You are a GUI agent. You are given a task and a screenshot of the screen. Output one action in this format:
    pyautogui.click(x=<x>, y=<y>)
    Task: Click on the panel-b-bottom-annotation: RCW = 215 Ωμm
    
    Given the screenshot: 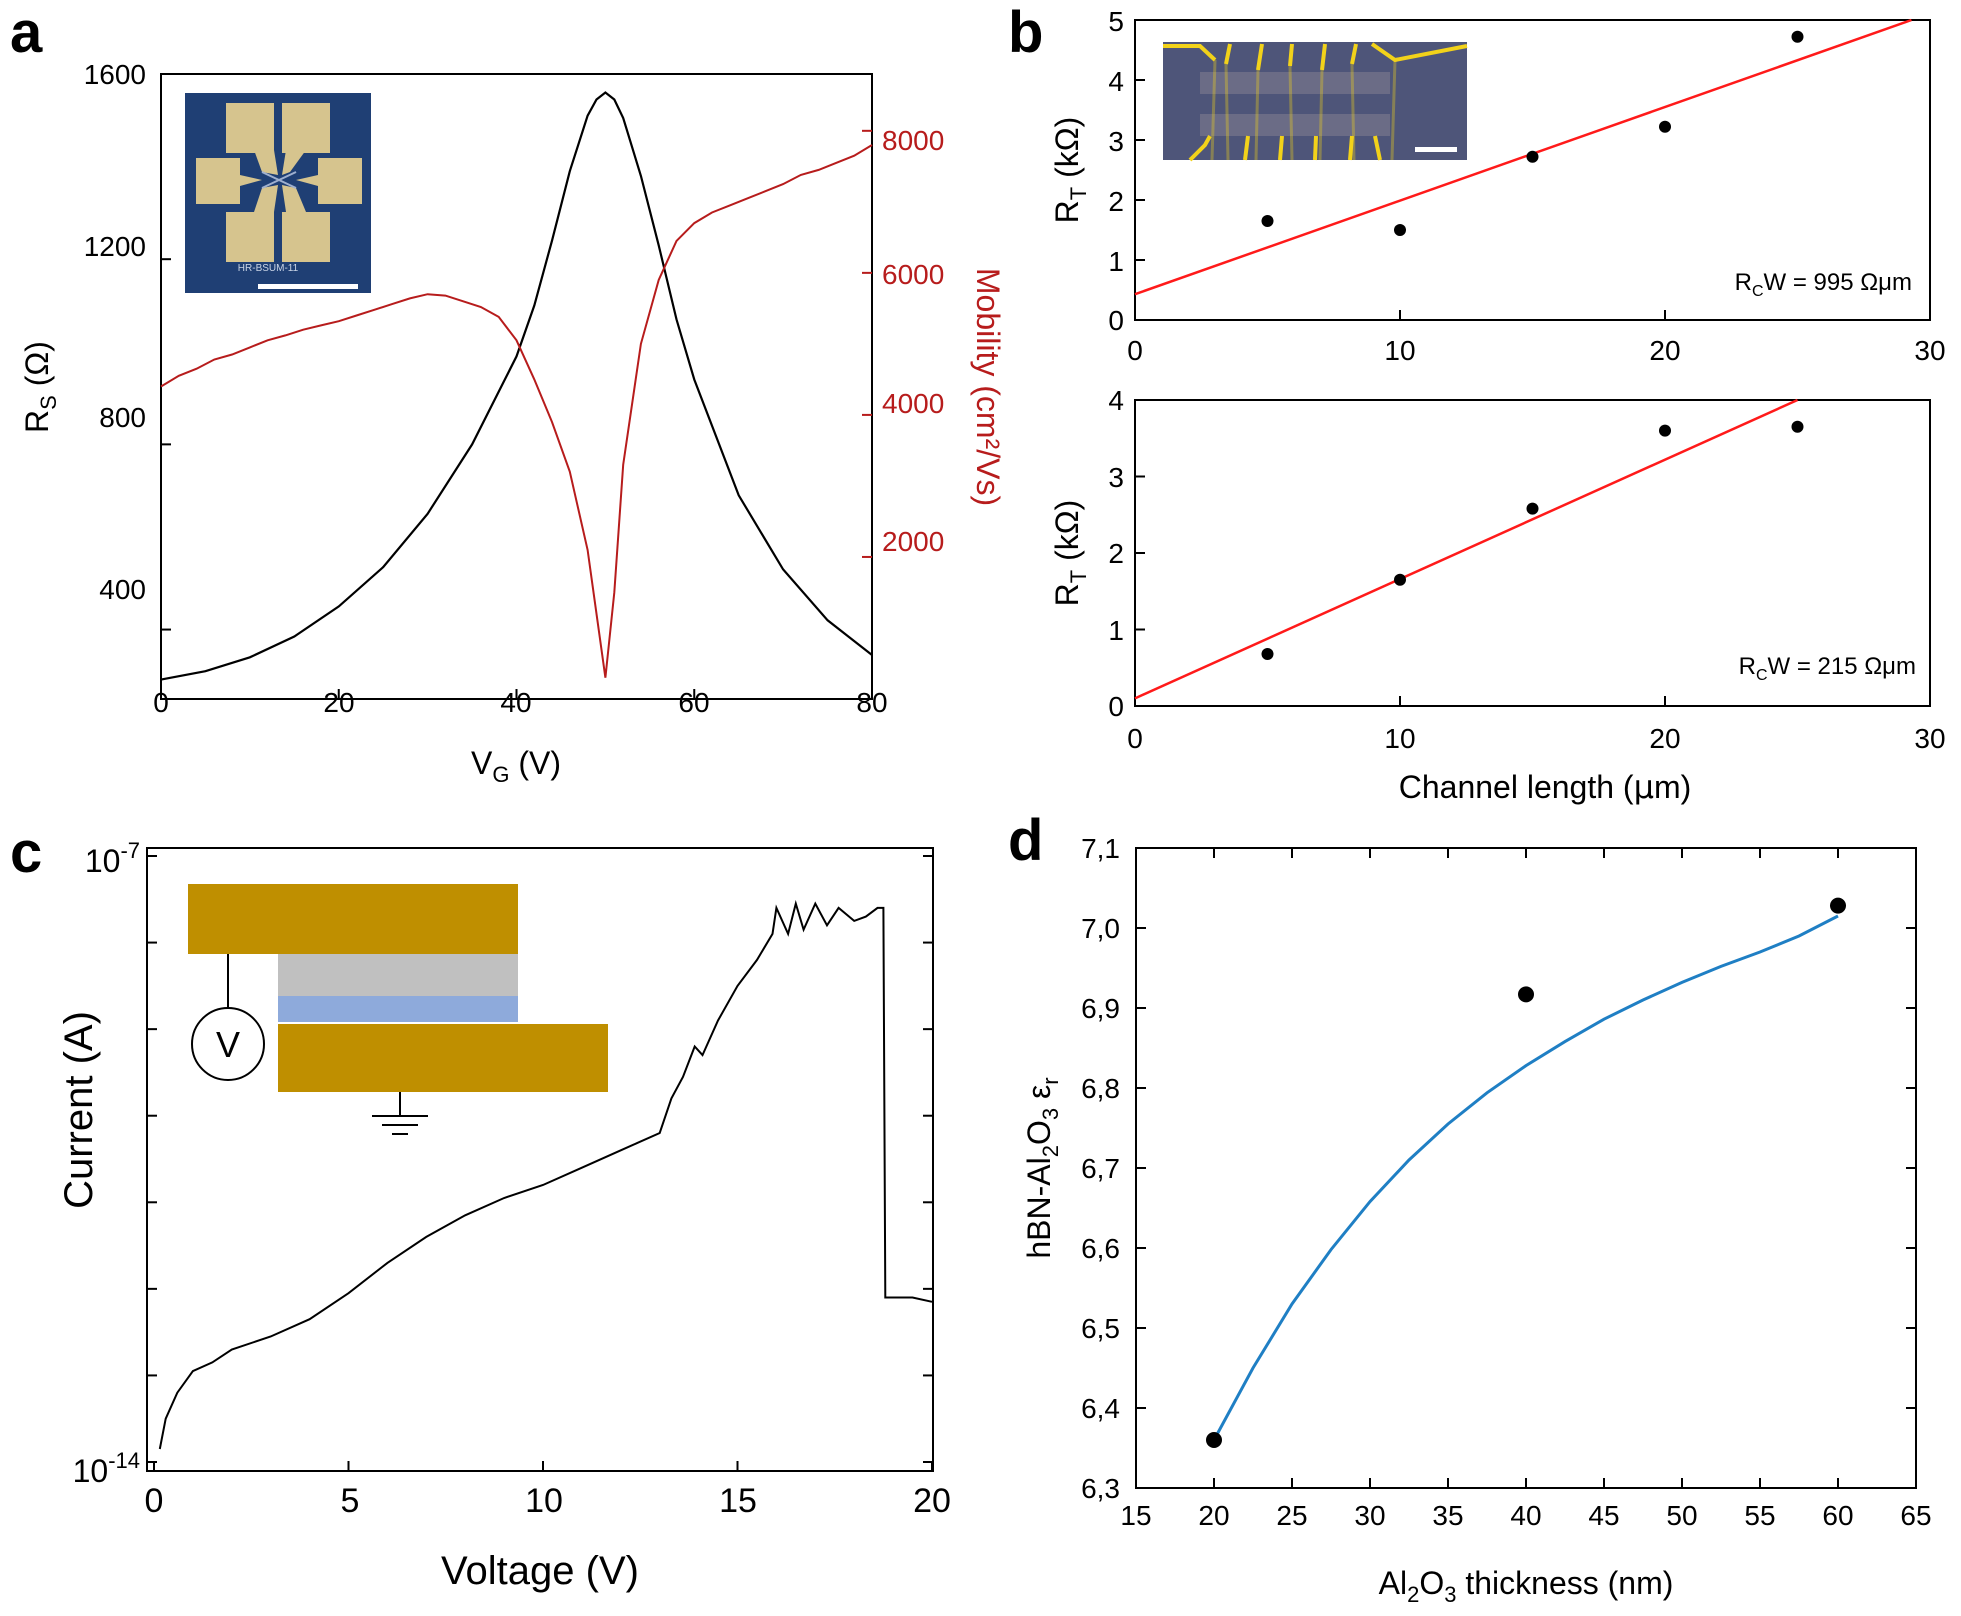 What is the action you would take?
    pyautogui.click(x=1827, y=668)
    